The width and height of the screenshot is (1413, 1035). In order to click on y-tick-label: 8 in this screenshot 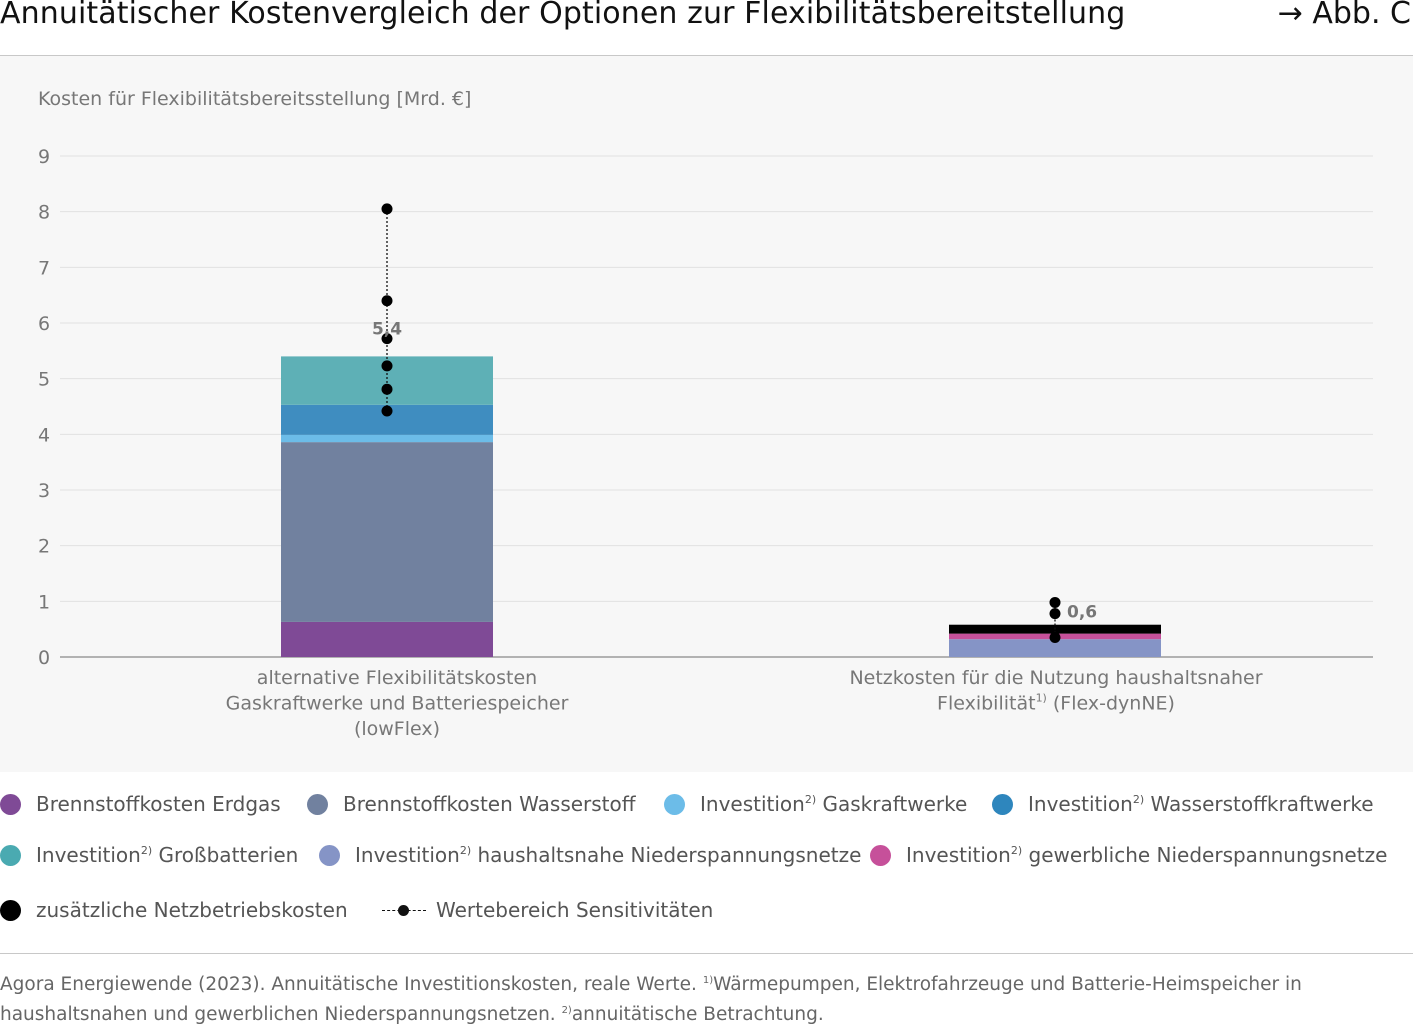, I will do `click(44, 213)`.